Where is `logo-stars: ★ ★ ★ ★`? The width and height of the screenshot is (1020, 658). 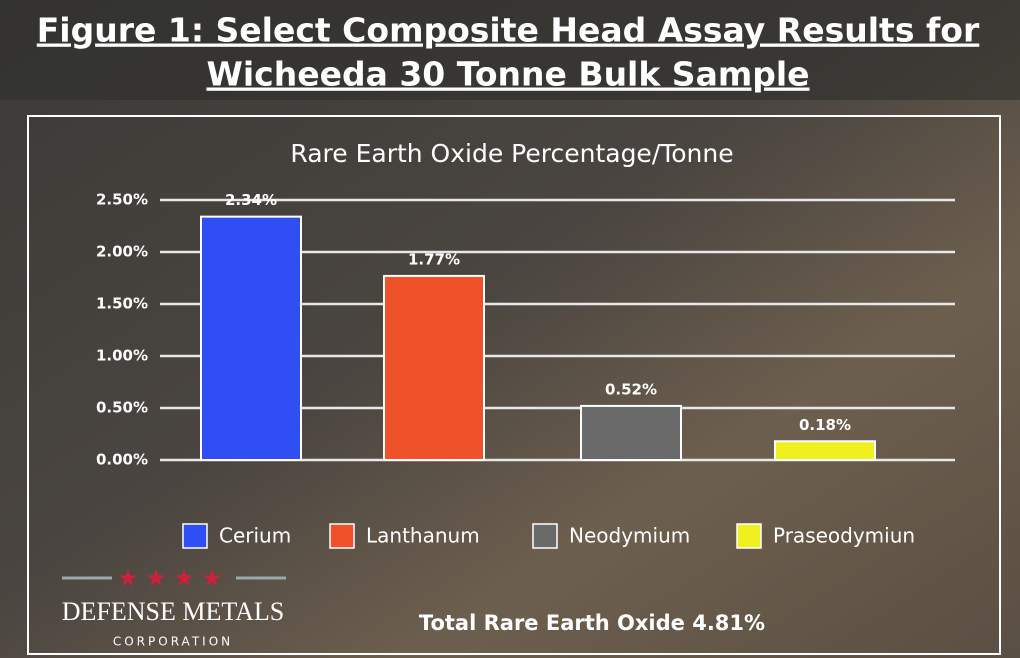
logo-stars: ★ ★ ★ ★ is located at coordinates (174, 578).